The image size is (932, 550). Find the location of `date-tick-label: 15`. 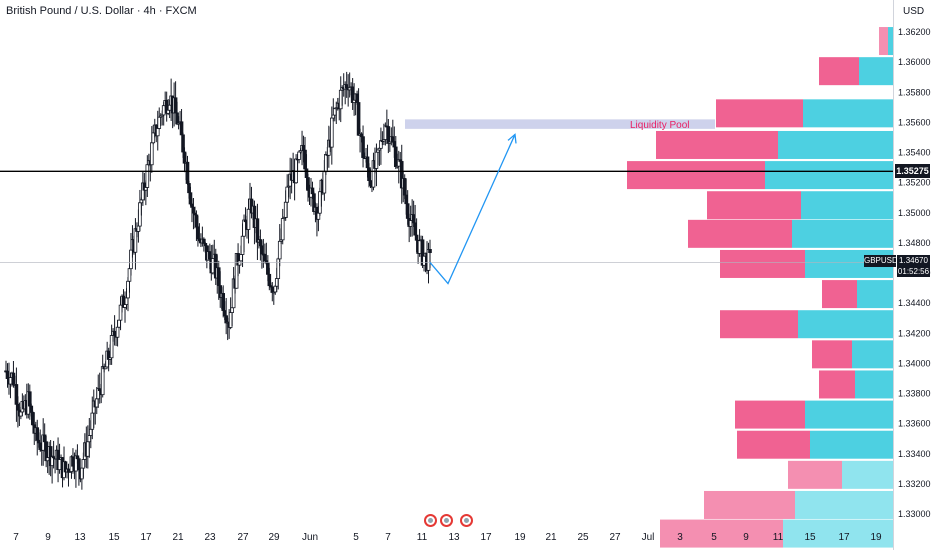

date-tick-label: 15 is located at coordinates (114, 537).